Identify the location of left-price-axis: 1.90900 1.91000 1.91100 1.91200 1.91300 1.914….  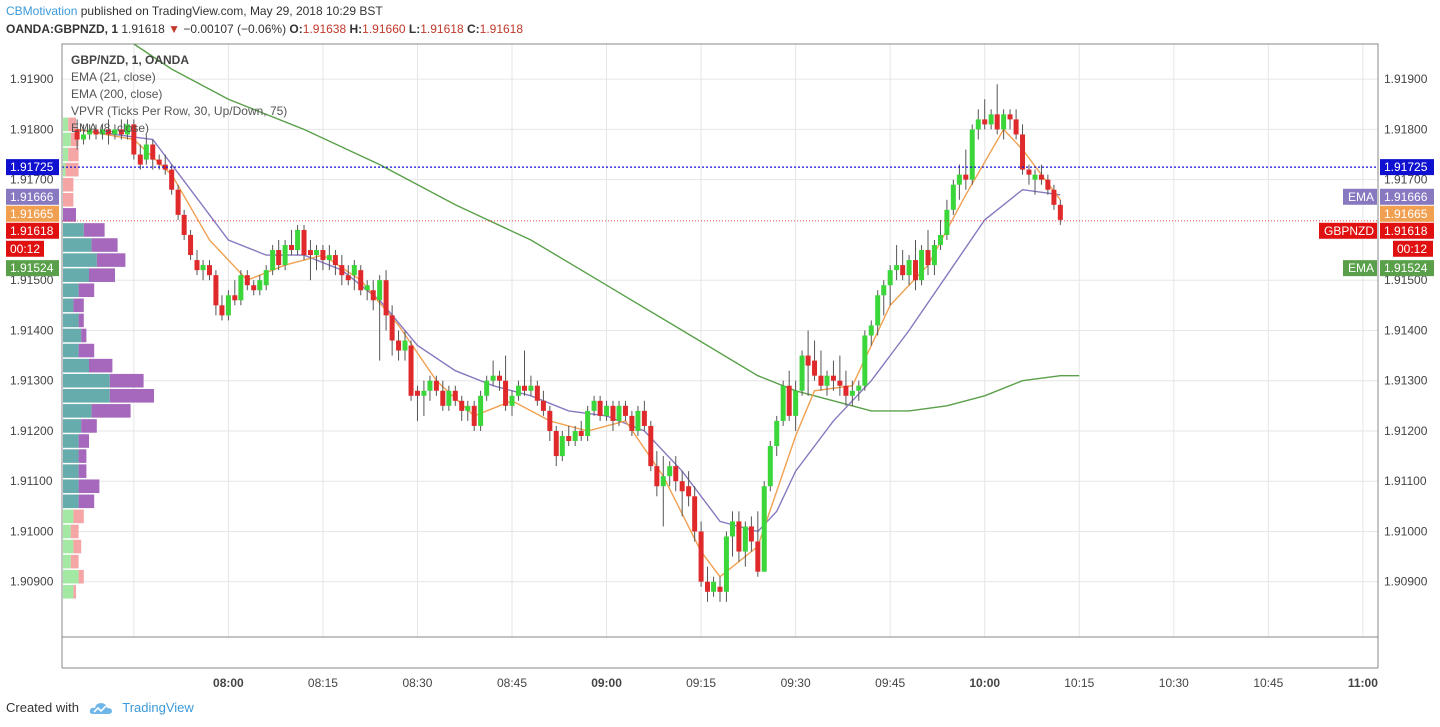
(32, 330).